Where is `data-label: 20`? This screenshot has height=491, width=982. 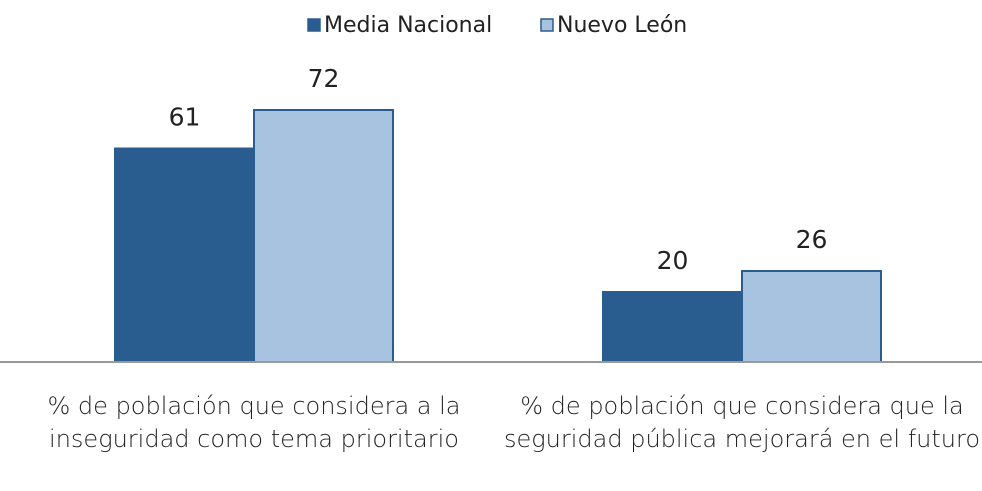
data-label: 20 is located at coordinates (673, 260).